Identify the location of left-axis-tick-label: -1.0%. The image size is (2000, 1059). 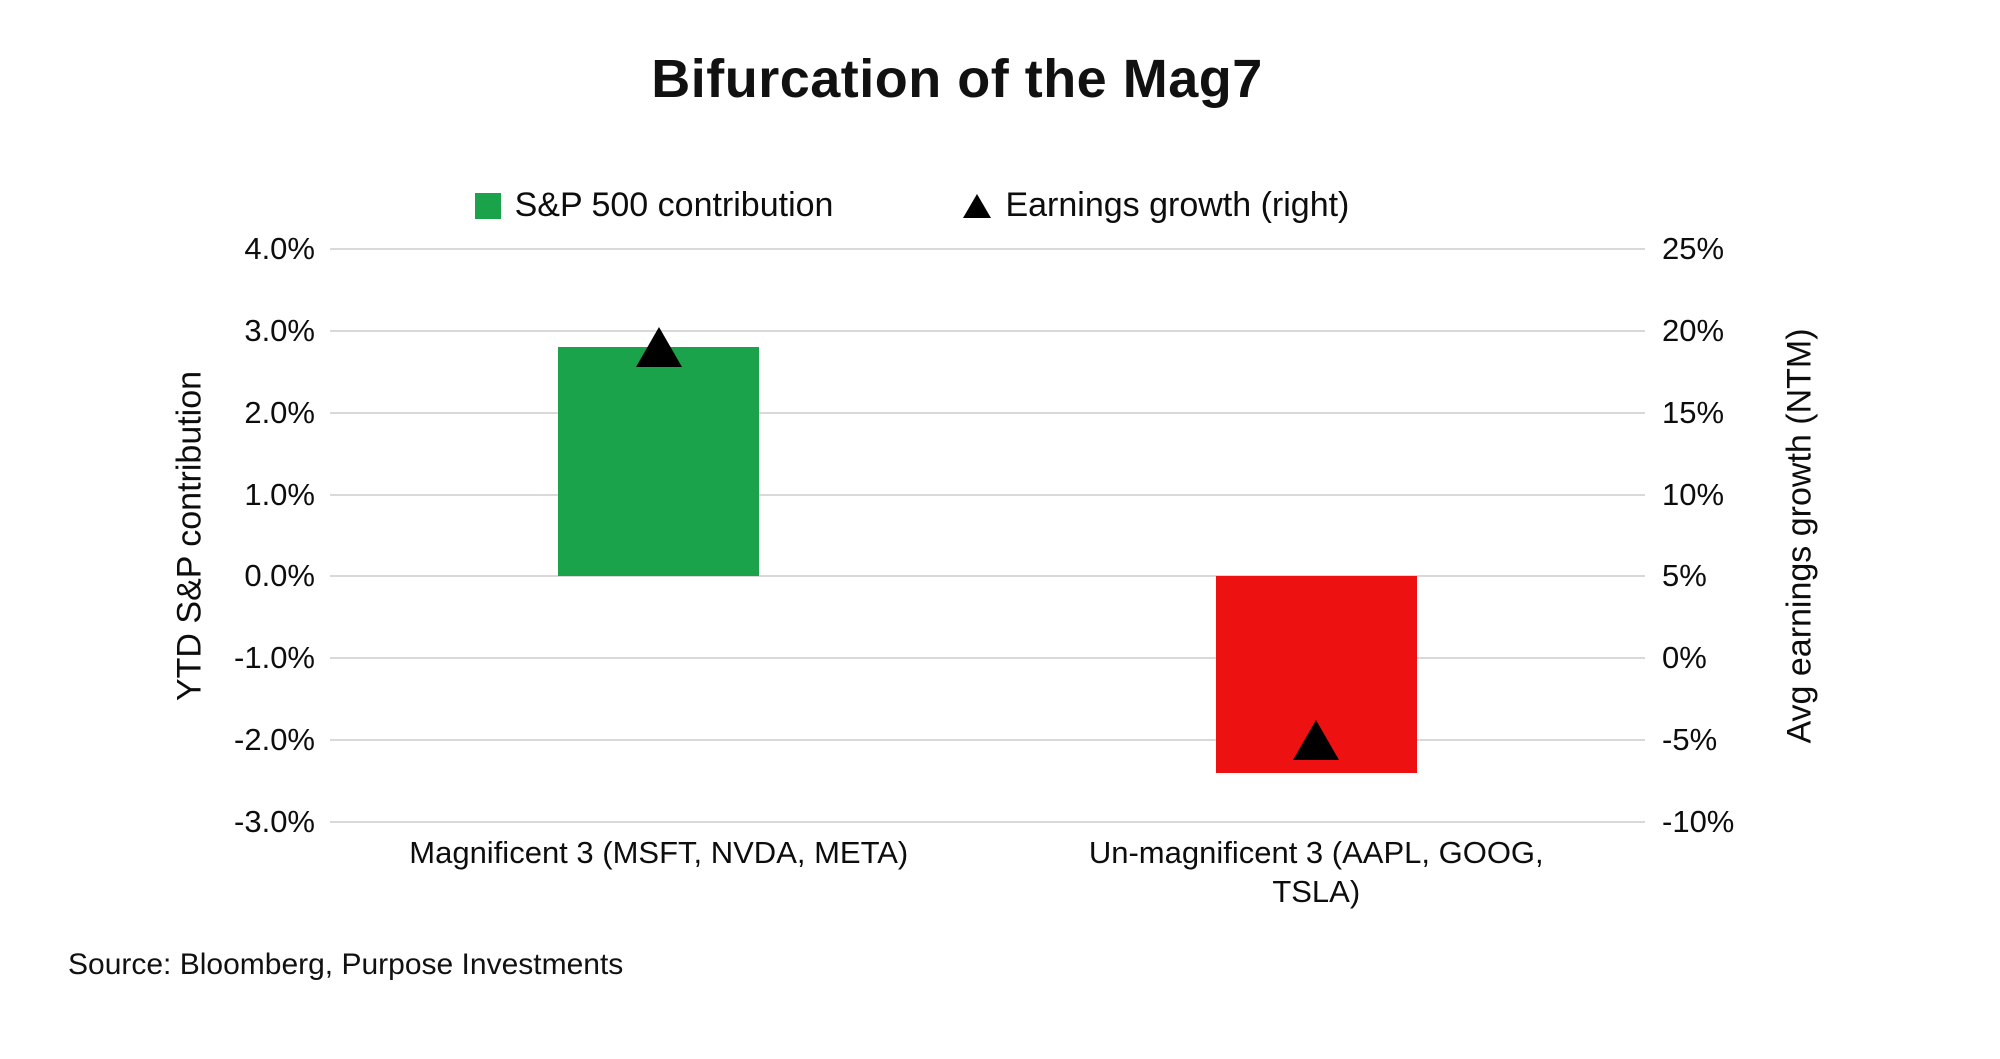
(274, 658).